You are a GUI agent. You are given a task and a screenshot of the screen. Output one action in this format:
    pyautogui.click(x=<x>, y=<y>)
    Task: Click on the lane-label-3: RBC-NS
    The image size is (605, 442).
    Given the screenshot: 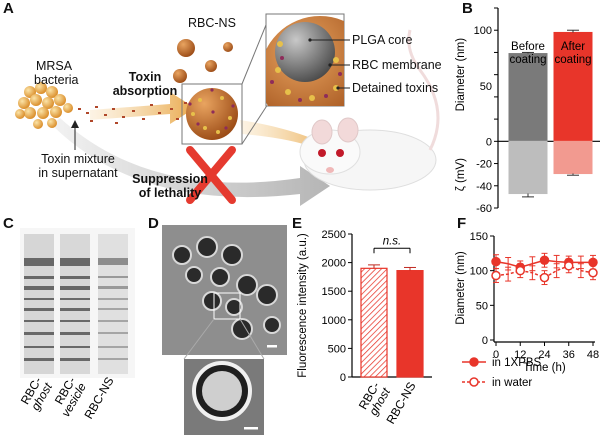 What is the action you would take?
    pyautogui.click(x=98, y=398)
    